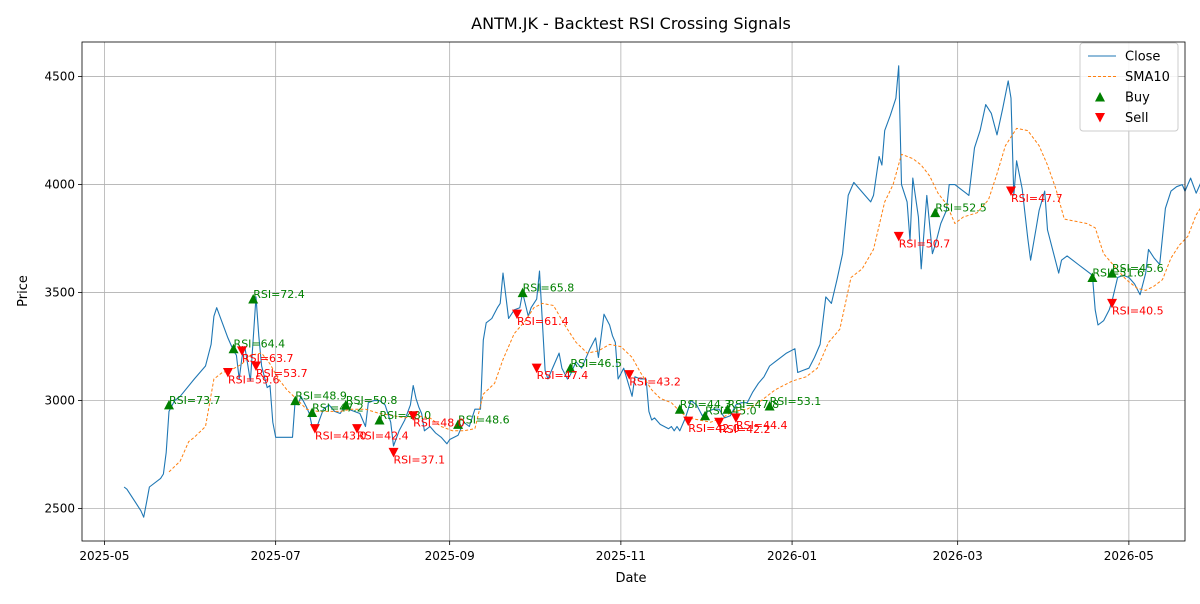  What do you see at coordinates (383, 436) in the screenshot?
I see `sell-signal-label: RSI=42.4` at bounding box center [383, 436].